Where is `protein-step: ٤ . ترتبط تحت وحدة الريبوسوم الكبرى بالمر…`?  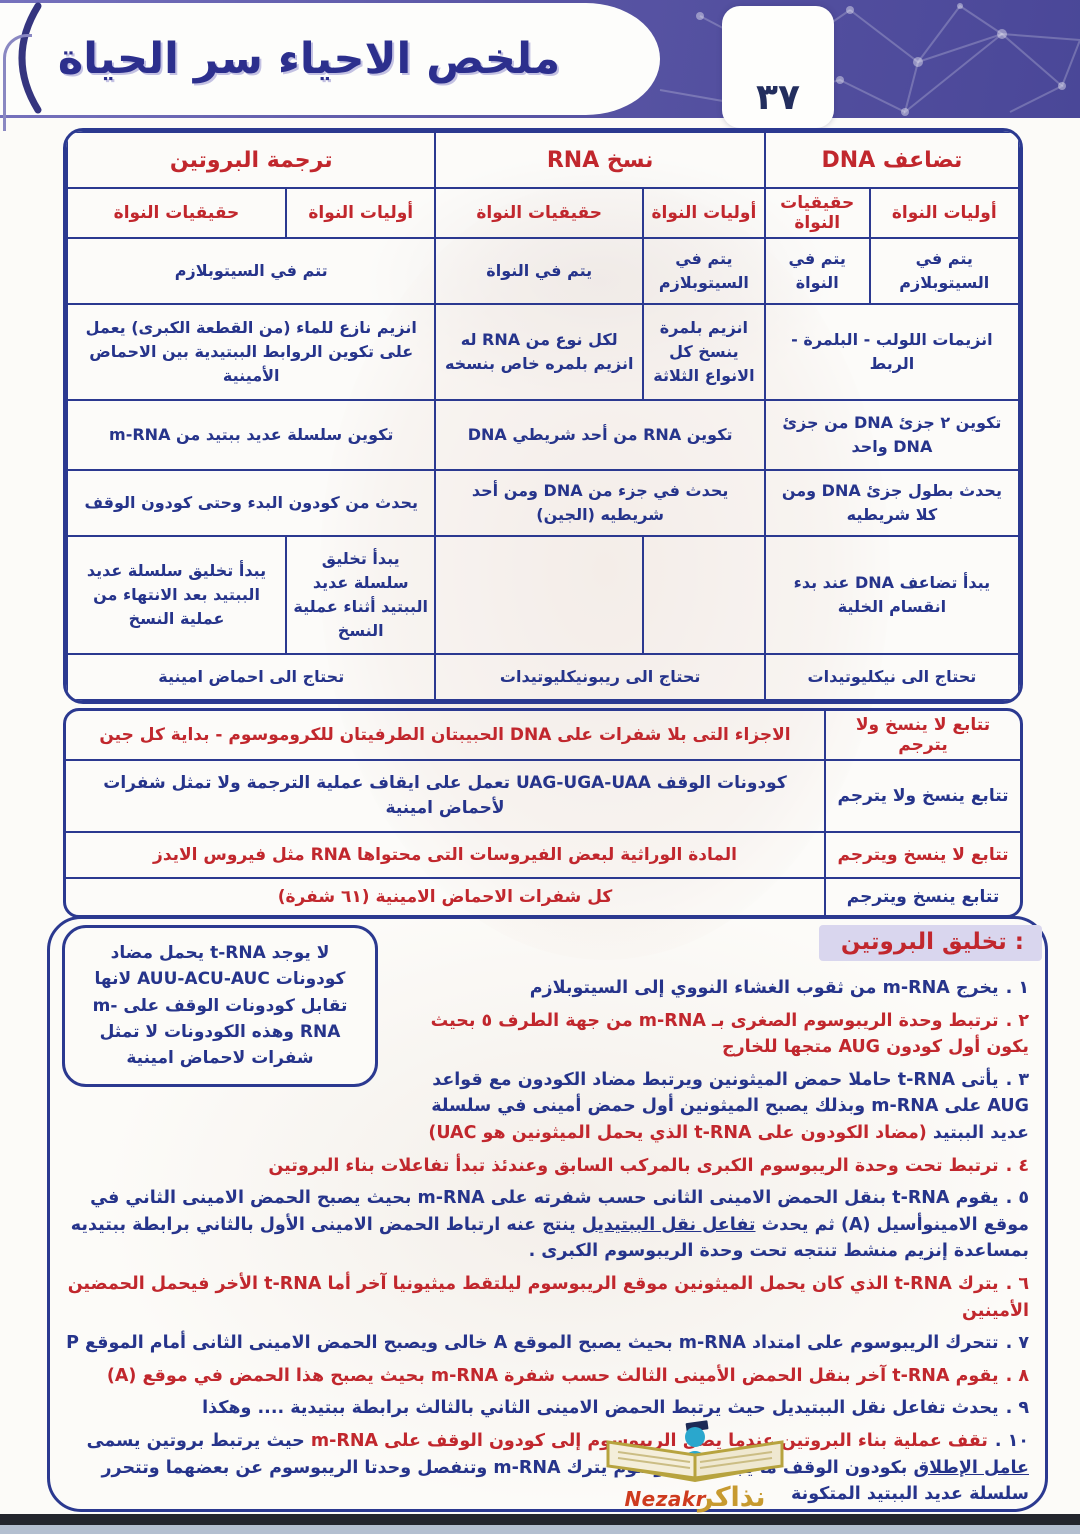 protein-step: ٤ . ترتبط تحت وحدة الريبوسوم الكبرى بالمر… is located at coordinates (545, 1166).